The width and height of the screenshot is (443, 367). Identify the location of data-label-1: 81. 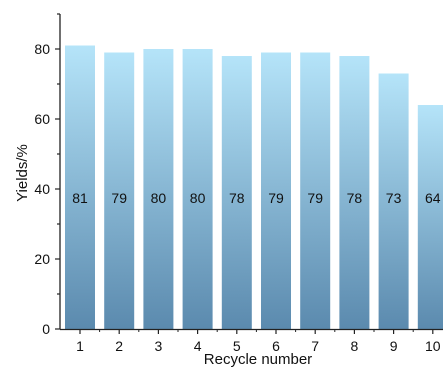
(80, 198).